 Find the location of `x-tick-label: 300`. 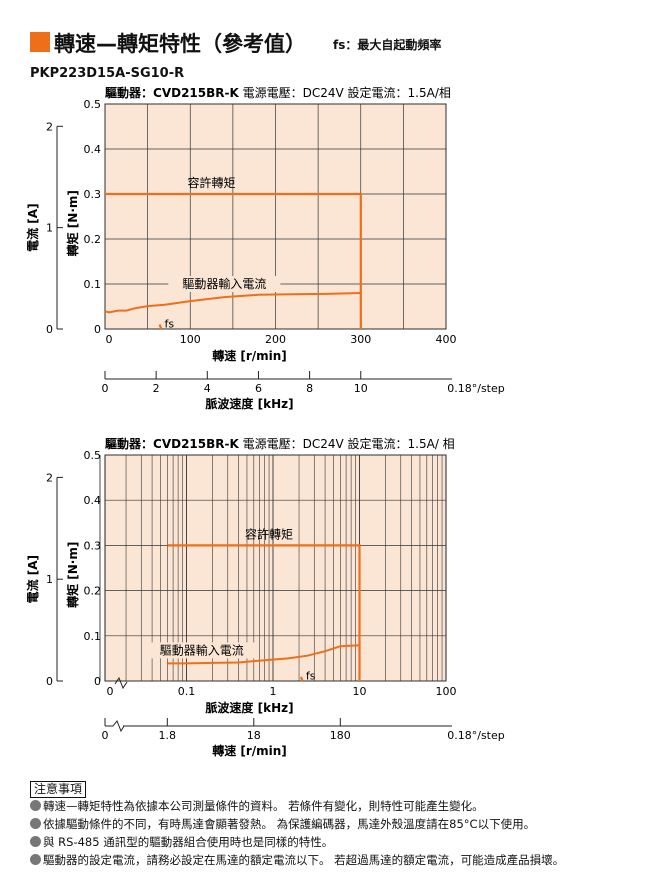

x-tick-label: 300 is located at coordinates (360, 339).